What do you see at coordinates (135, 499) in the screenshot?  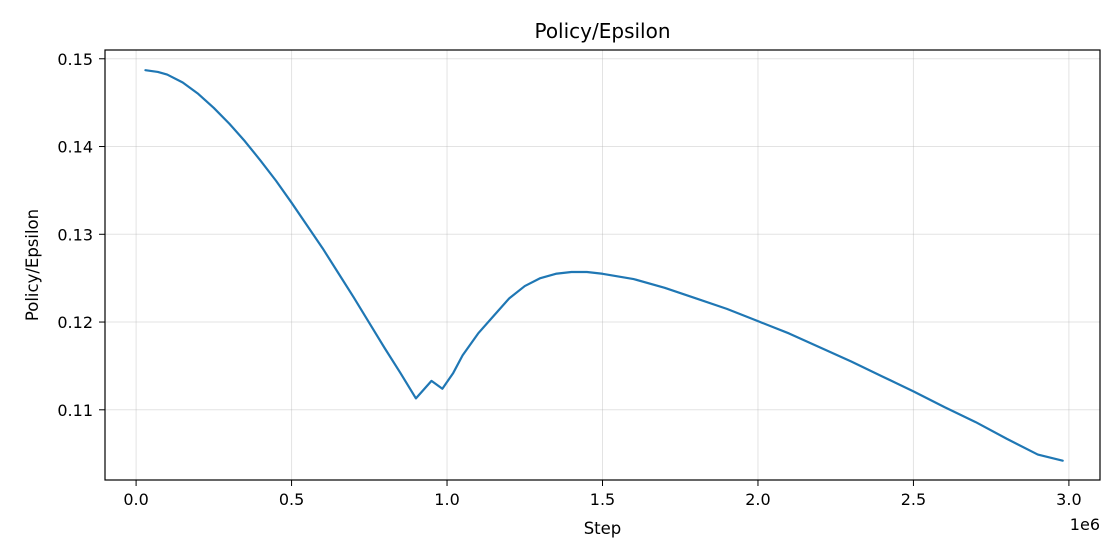 I see `x-tick-label: 0.0` at bounding box center [135, 499].